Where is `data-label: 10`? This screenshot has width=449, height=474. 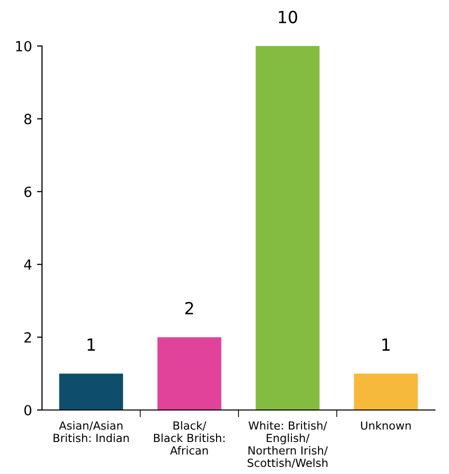 data-label: 10 is located at coordinates (288, 17).